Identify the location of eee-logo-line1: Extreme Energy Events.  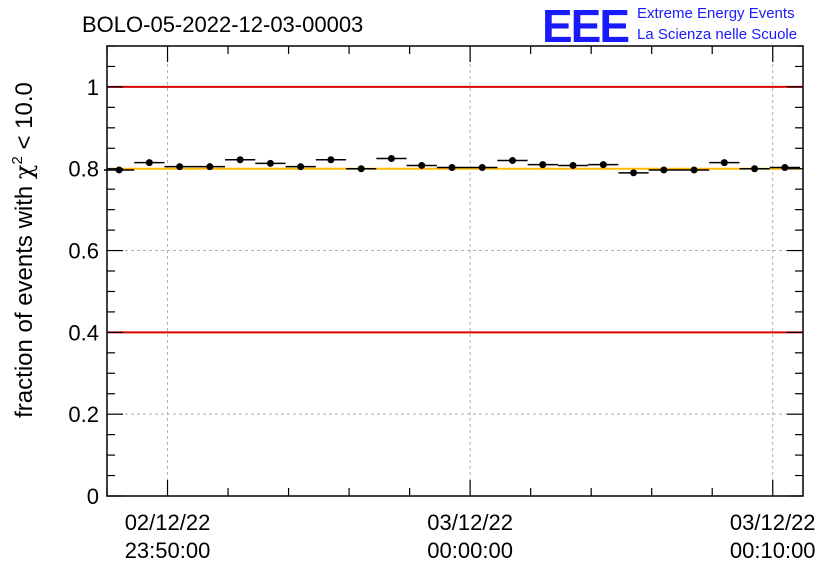
(716, 13).